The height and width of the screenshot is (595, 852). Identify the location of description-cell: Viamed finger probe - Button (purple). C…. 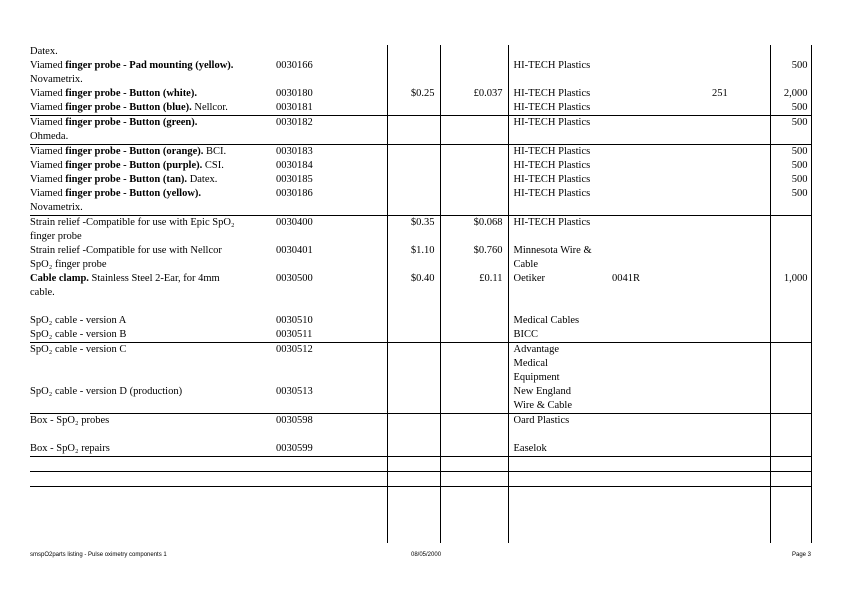
(151, 166).